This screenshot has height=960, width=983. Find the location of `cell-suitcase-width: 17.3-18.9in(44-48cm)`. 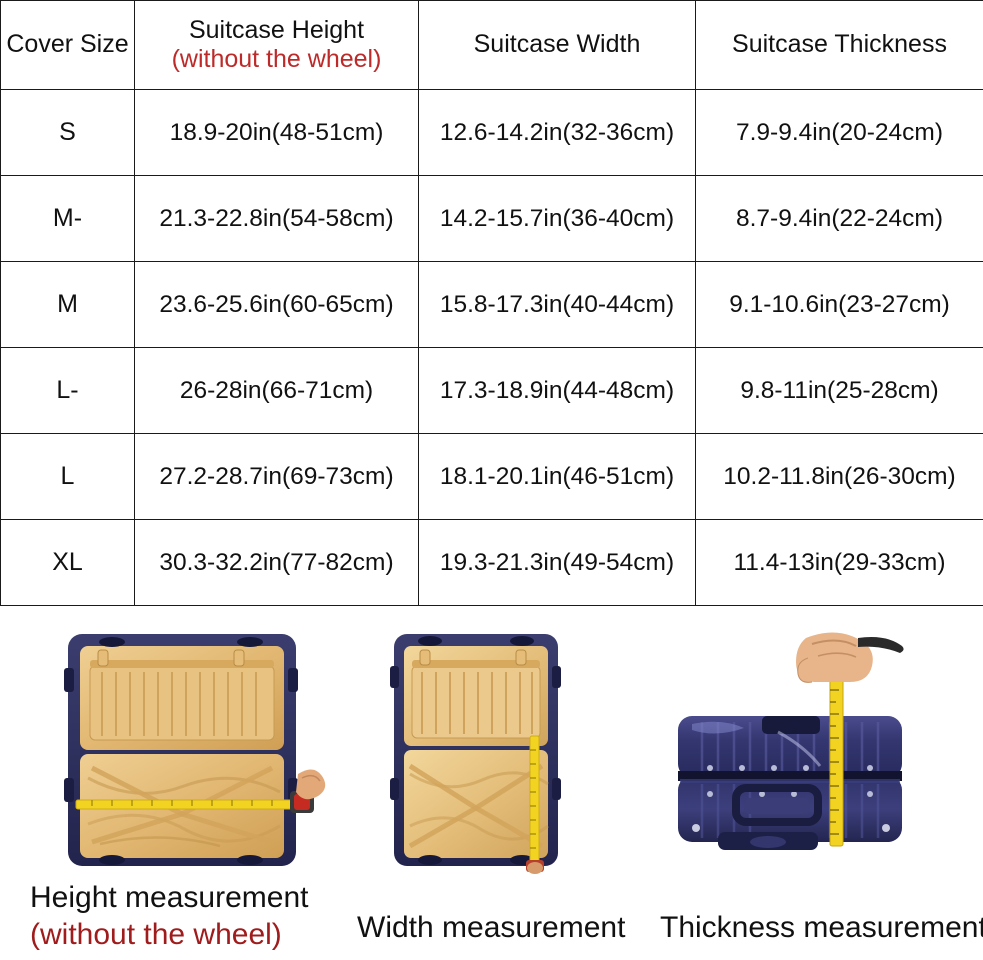

cell-suitcase-width: 17.3-18.9in(44-48cm) is located at coordinates (557, 391).